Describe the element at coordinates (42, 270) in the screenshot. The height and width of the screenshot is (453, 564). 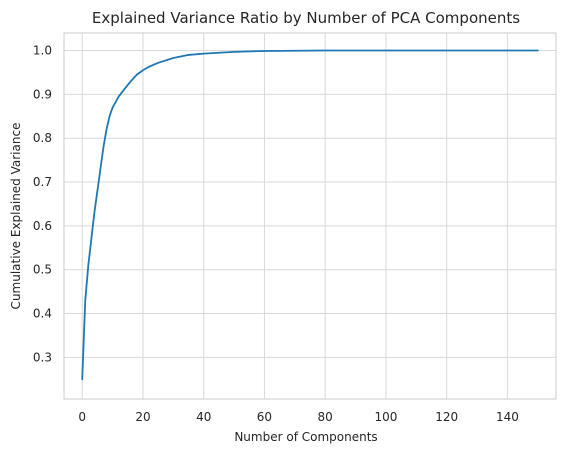
I see `y-tick-label: 0.5` at that location.